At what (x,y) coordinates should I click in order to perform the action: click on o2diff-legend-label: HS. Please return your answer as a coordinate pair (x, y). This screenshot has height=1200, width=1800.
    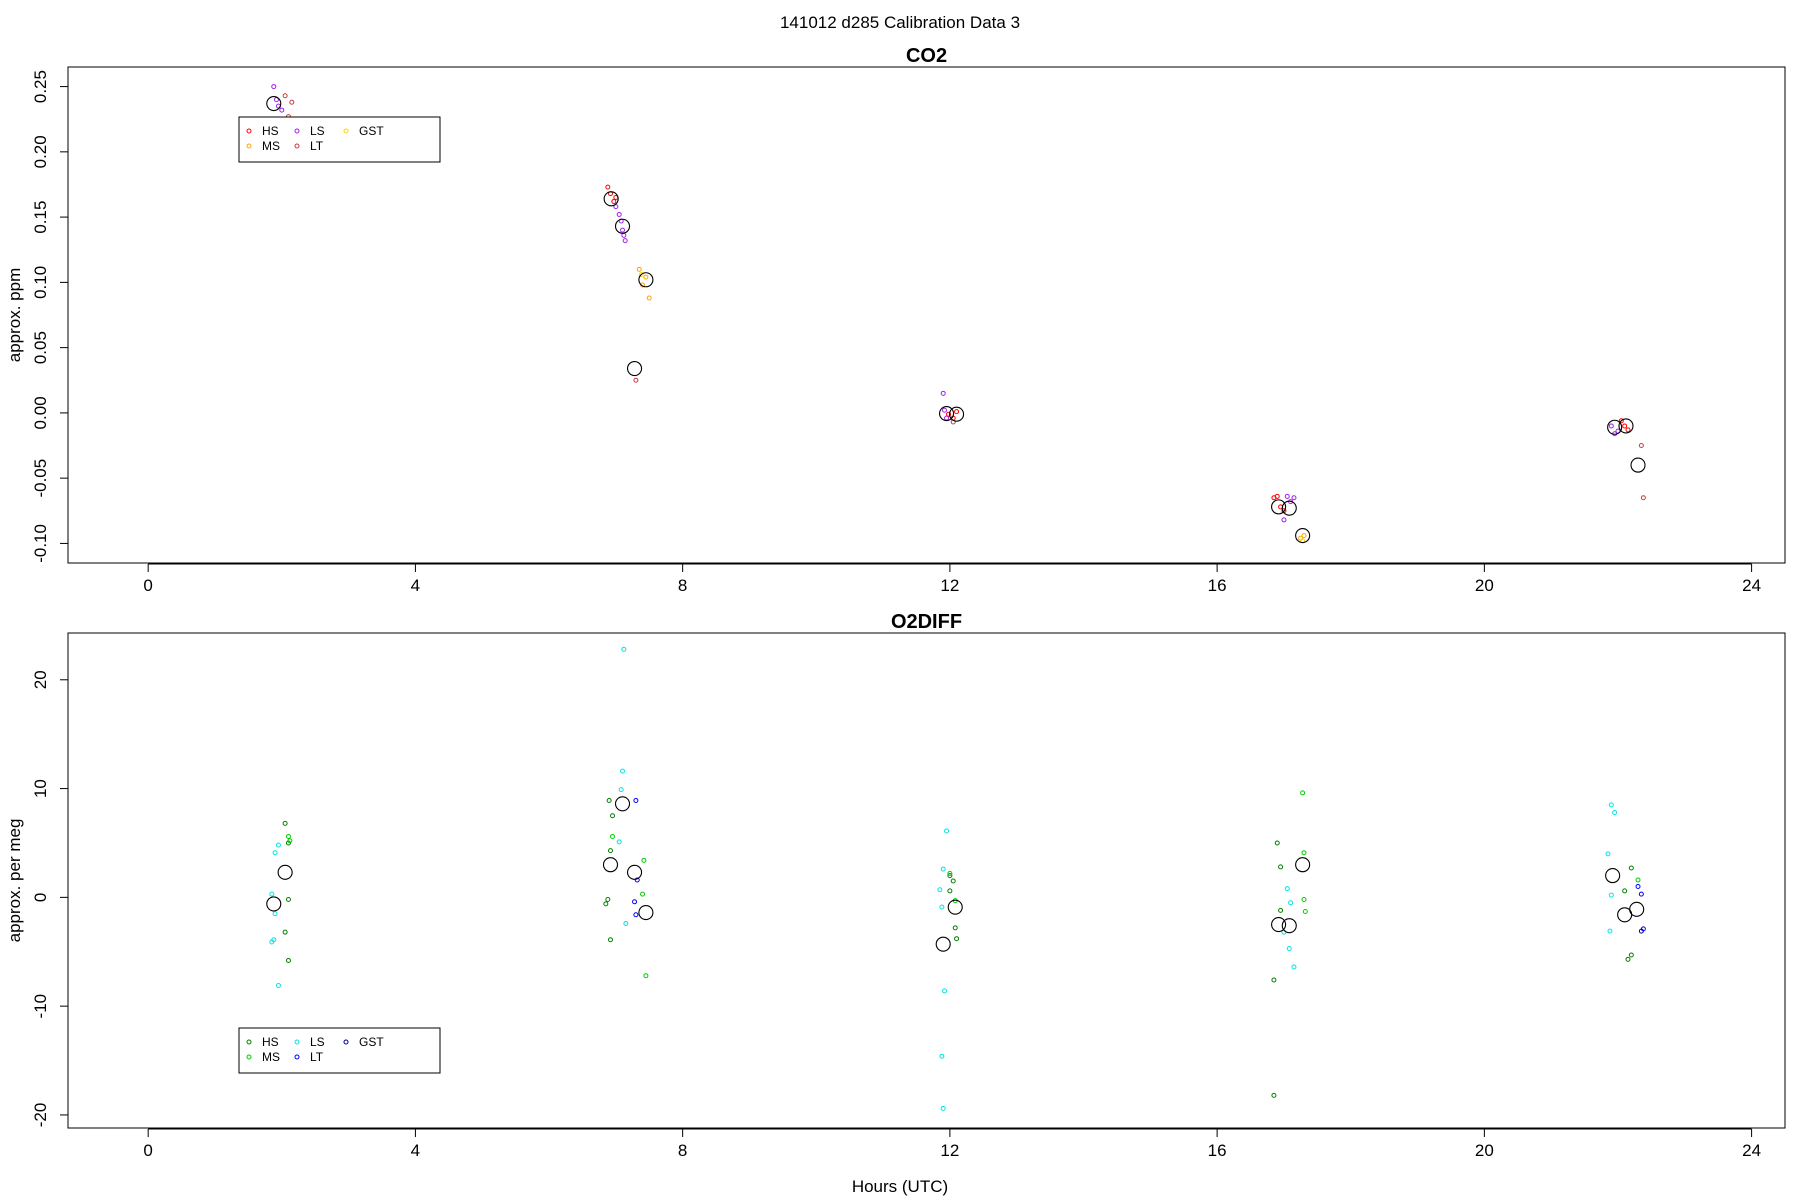
    Looking at the image, I should click on (270, 1042).